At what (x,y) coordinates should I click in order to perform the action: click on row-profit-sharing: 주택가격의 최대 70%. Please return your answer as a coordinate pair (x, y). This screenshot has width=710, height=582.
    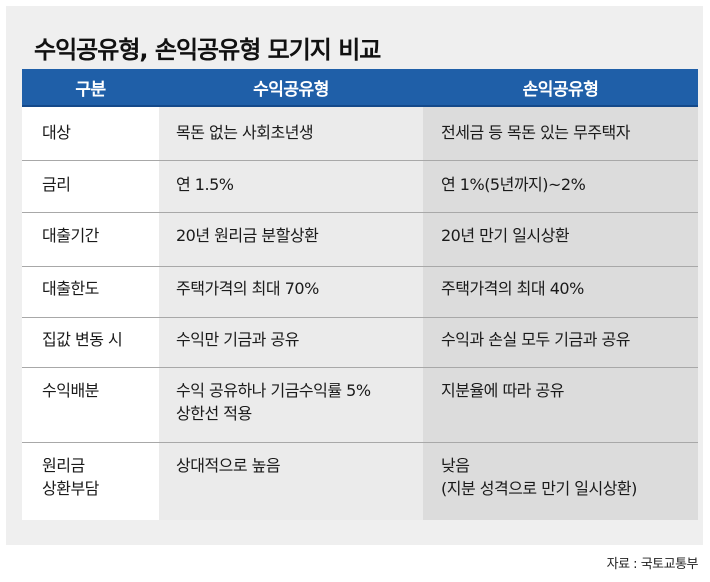
    Looking at the image, I should click on (291, 292).